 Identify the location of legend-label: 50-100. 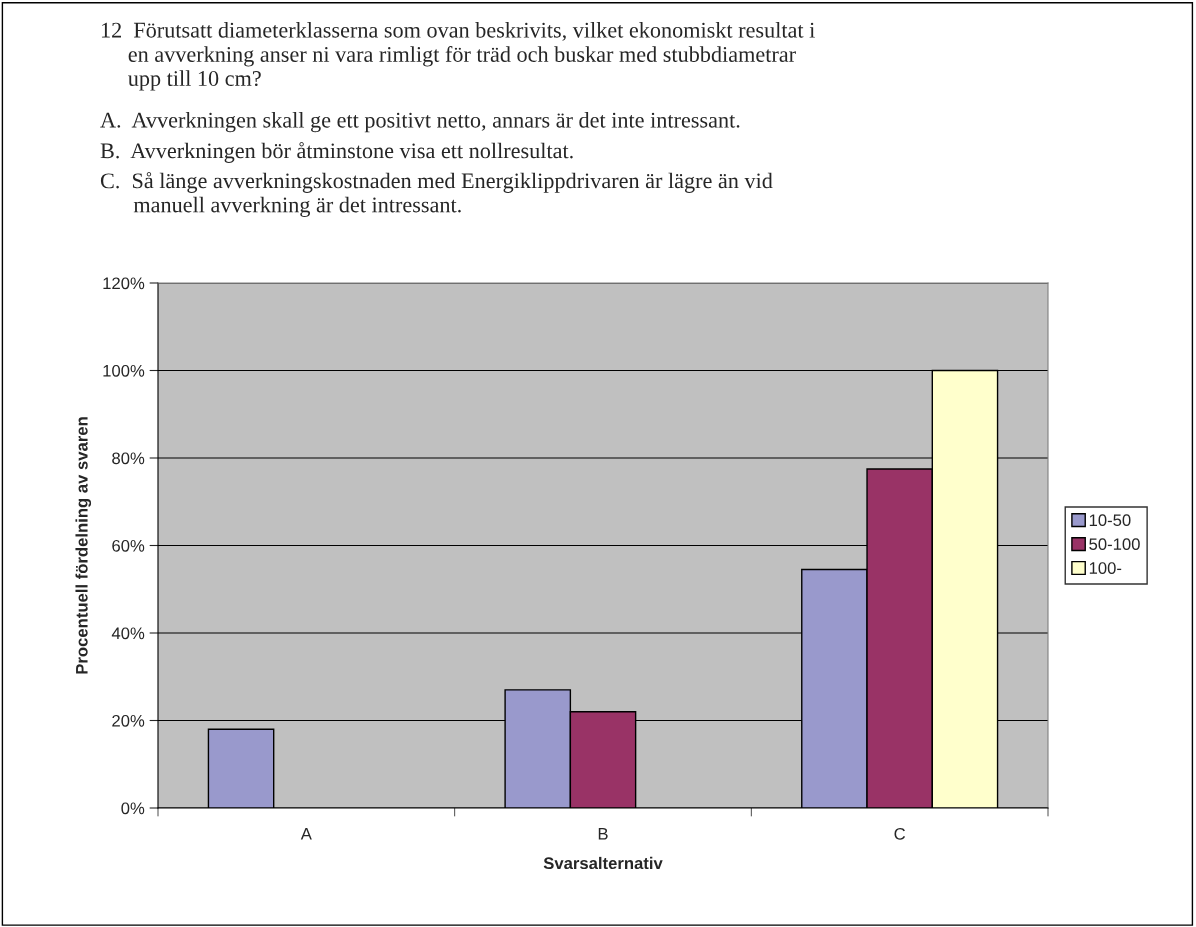
(1114, 544).